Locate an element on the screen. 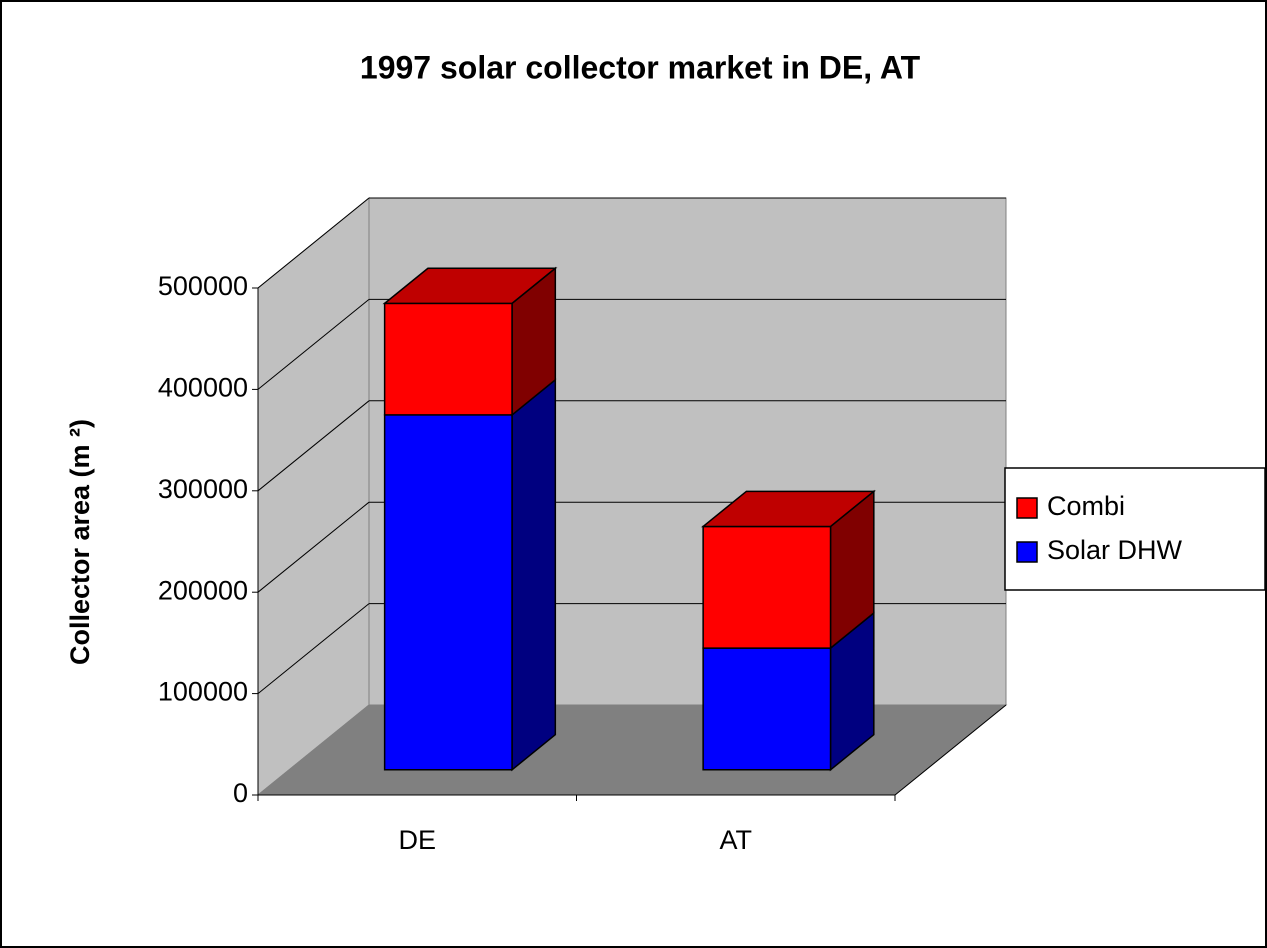  legend-label: Solar DHW is located at coordinates (1115, 550).